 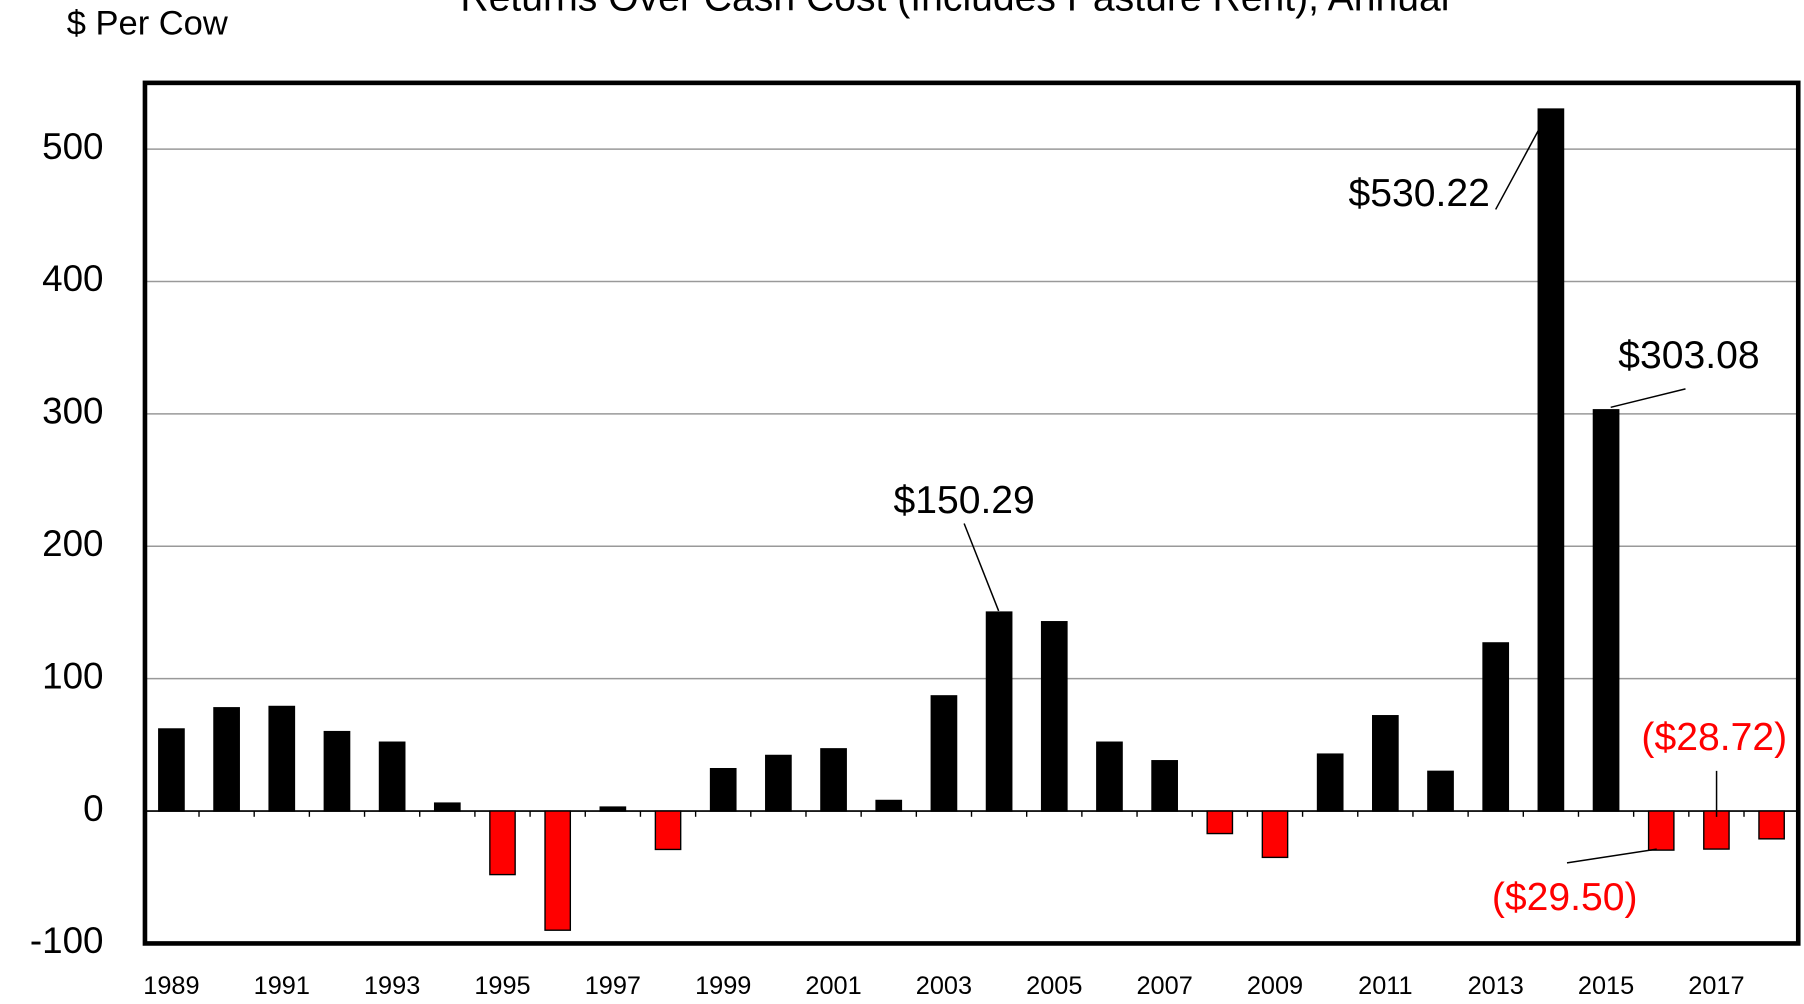 I want to click on value-label: ($29.50), so click(x=1565, y=897).